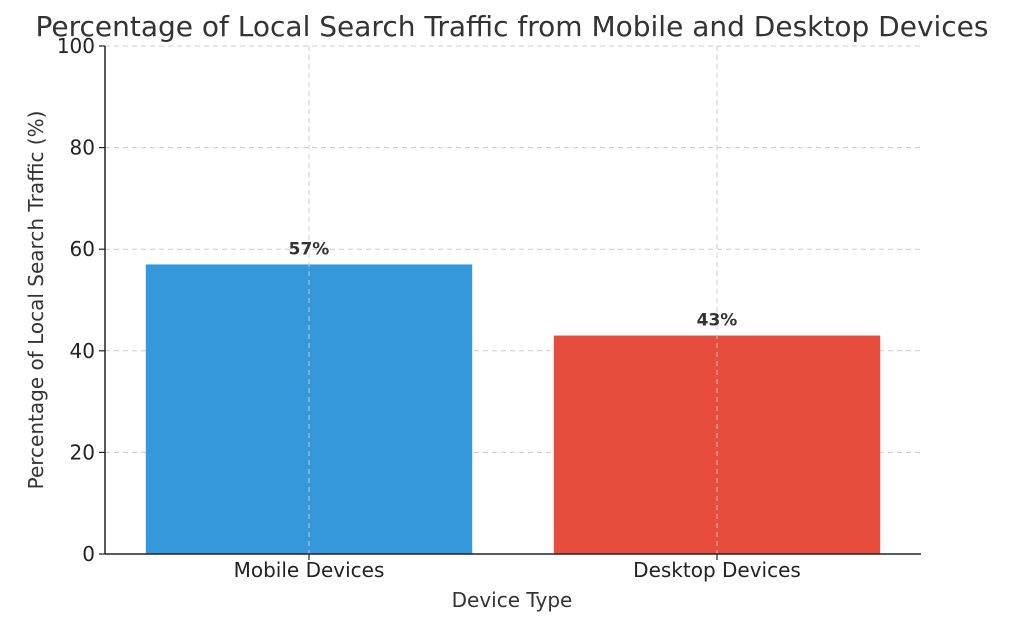  Describe the element at coordinates (513, 284) in the screenshot. I see `data-labels: 57% 43%` at that location.